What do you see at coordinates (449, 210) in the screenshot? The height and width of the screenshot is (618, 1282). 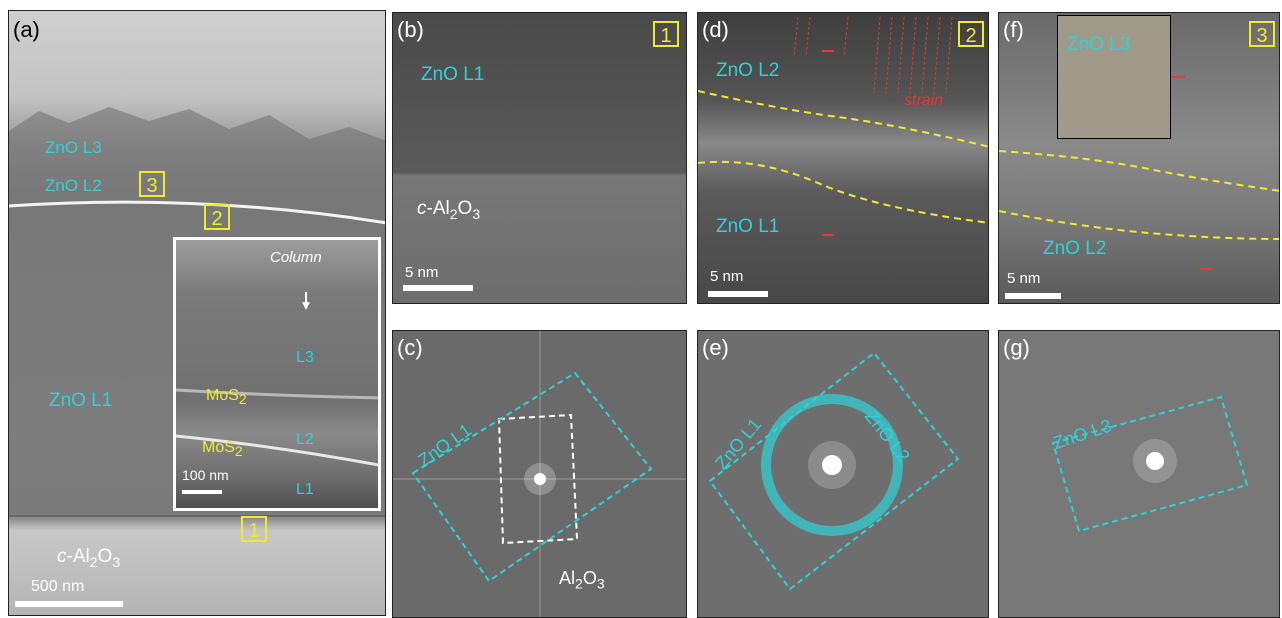 I see `panel-b-substrate-label: c-Al2O3` at bounding box center [449, 210].